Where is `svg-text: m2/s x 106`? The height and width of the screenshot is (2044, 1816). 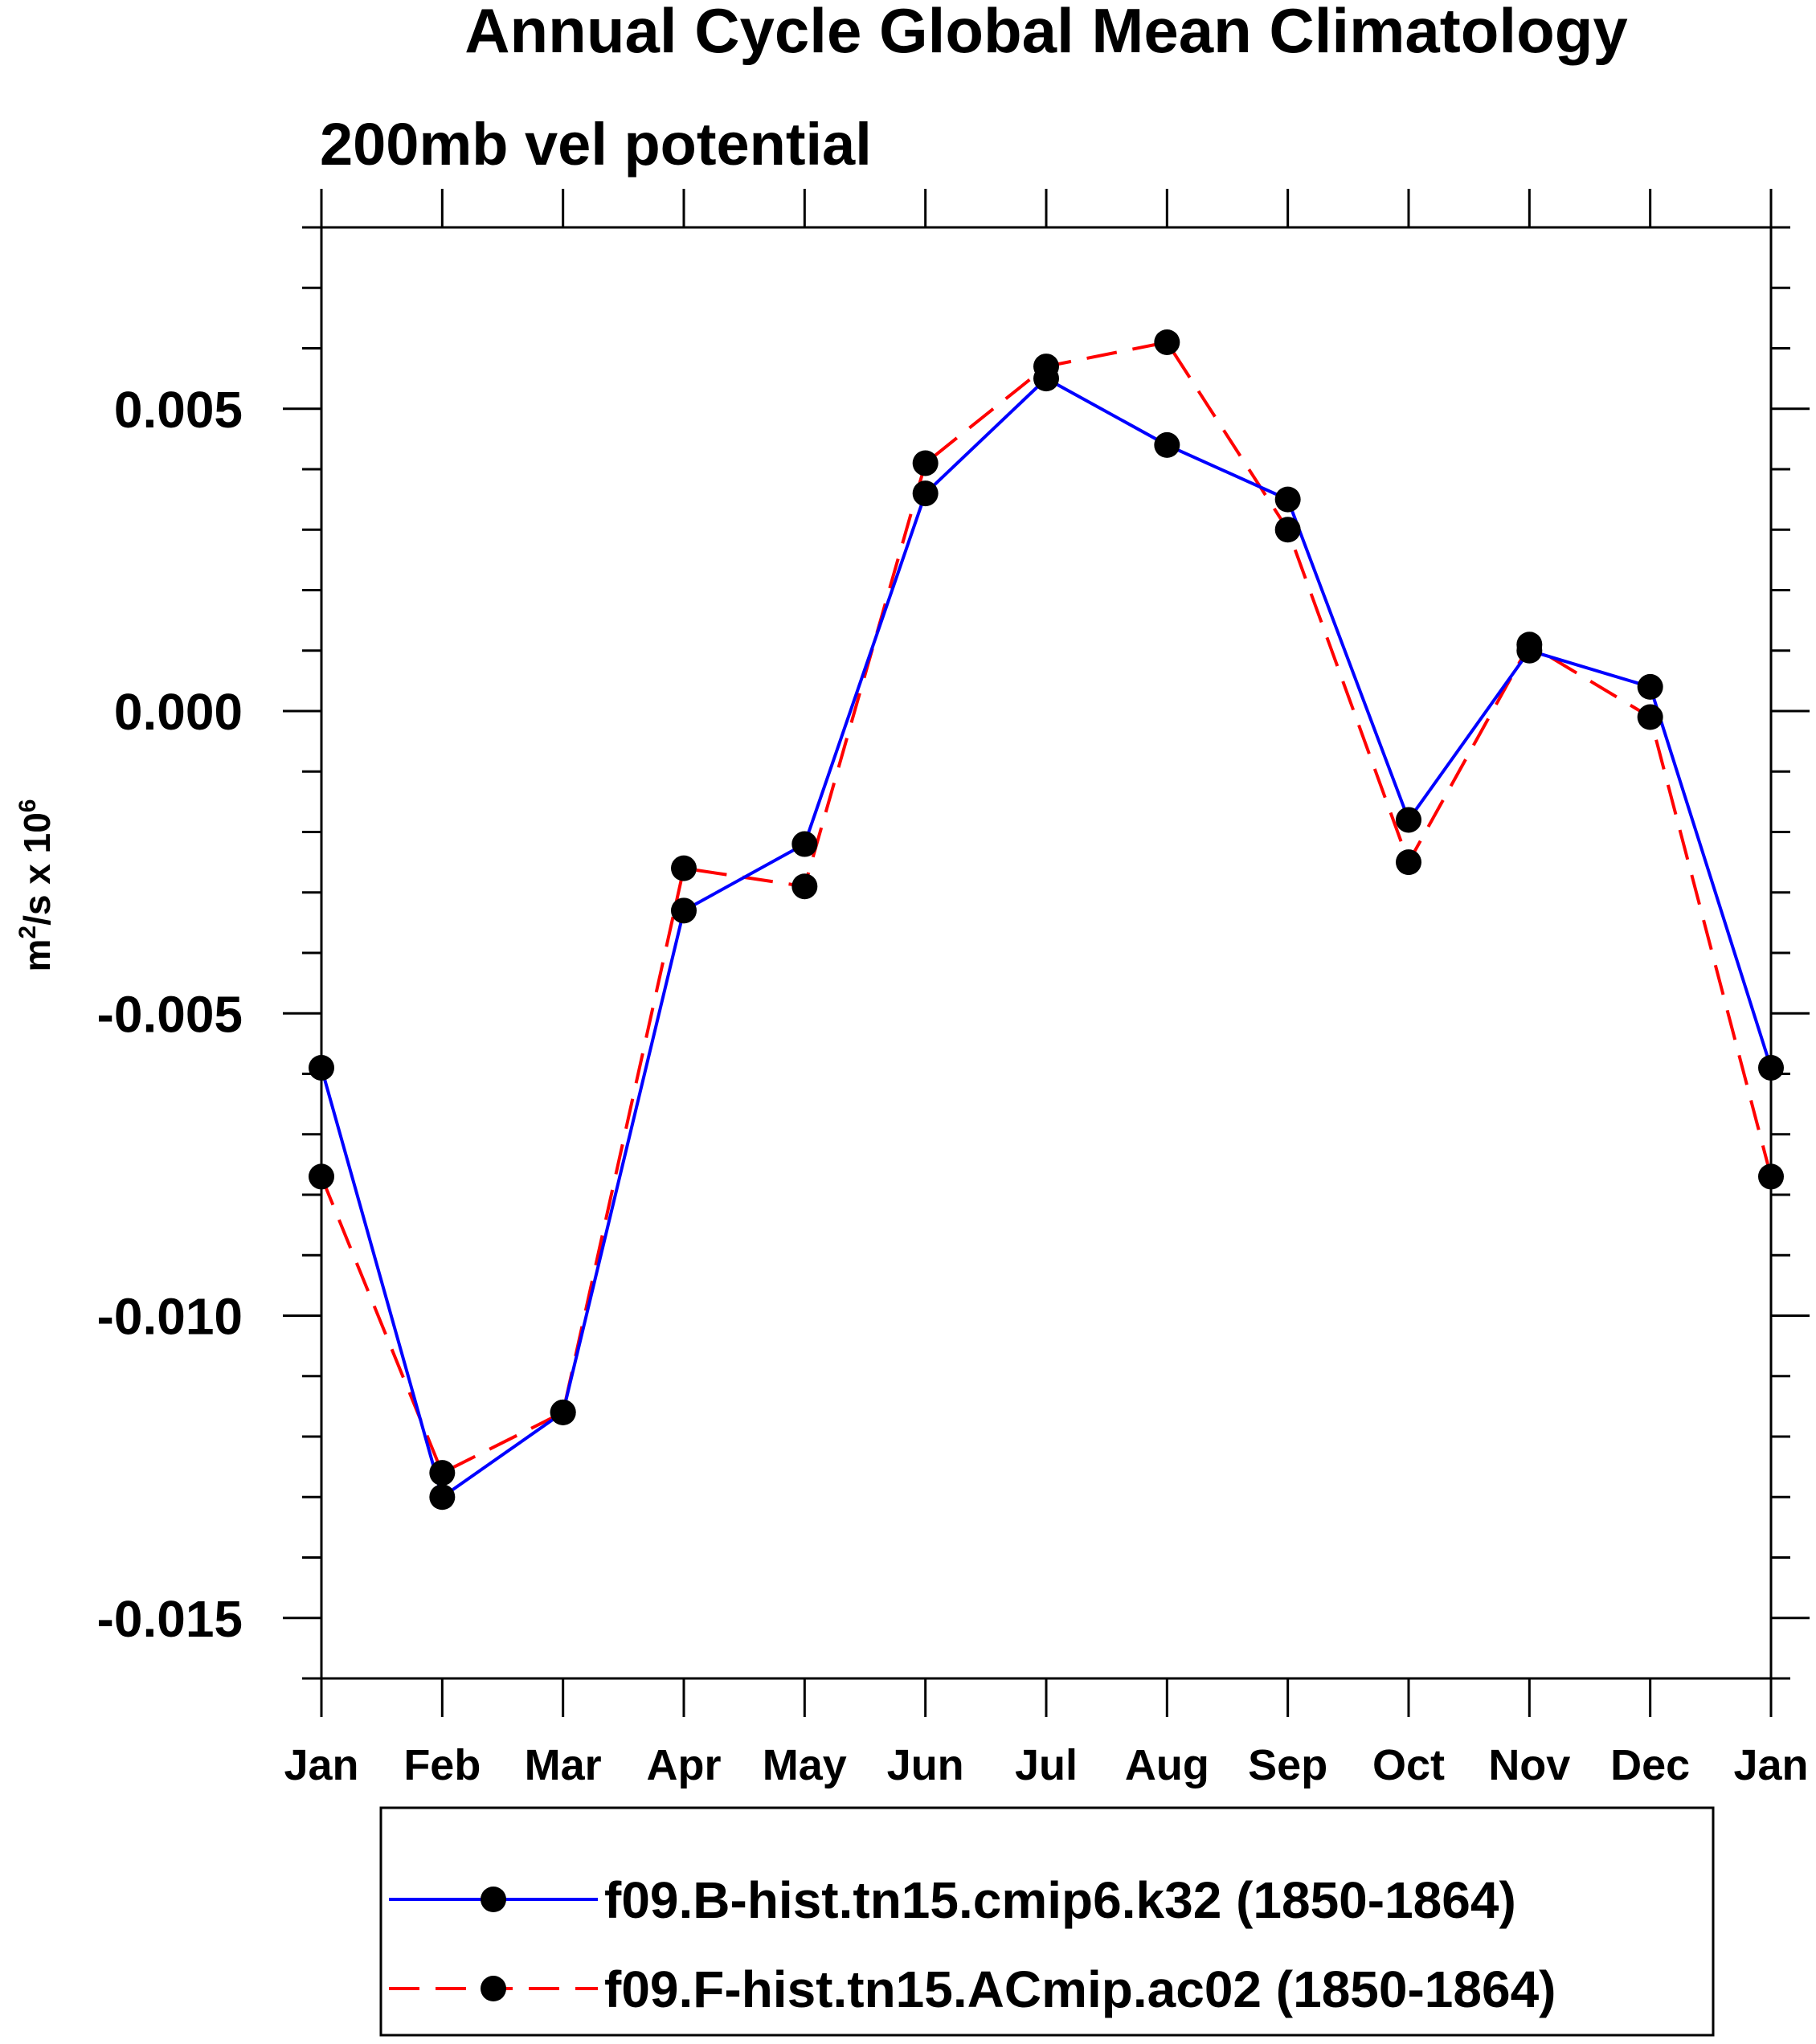 svg-text: m2/s x 106 is located at coordinates (36, 885).